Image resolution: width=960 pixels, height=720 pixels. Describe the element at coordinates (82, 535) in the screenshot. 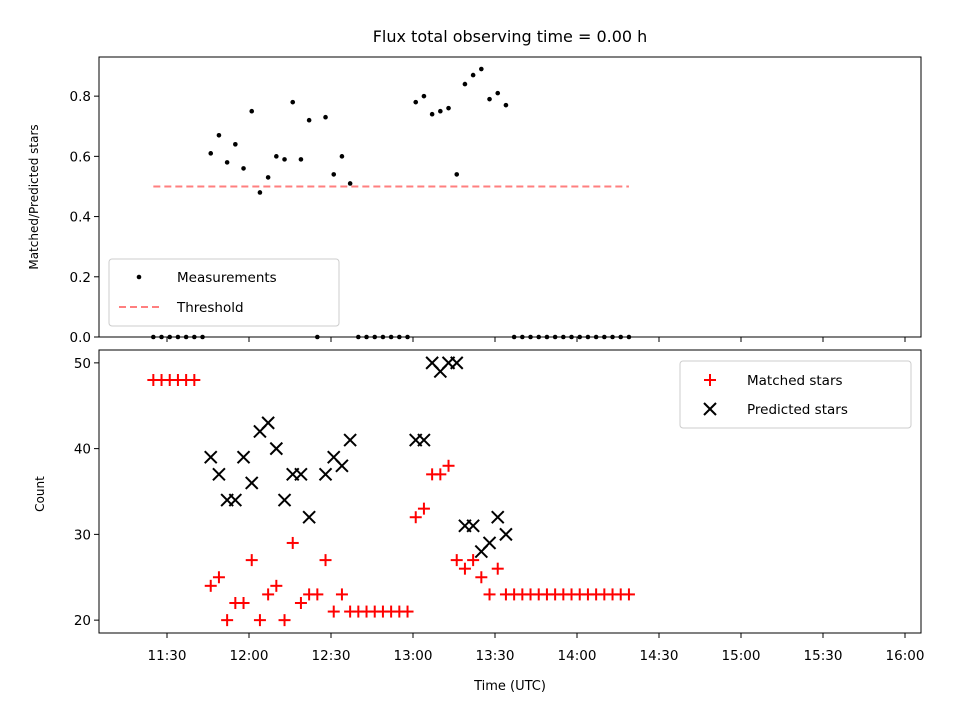

I see `bottom-y-tick-label: 30` at that location.